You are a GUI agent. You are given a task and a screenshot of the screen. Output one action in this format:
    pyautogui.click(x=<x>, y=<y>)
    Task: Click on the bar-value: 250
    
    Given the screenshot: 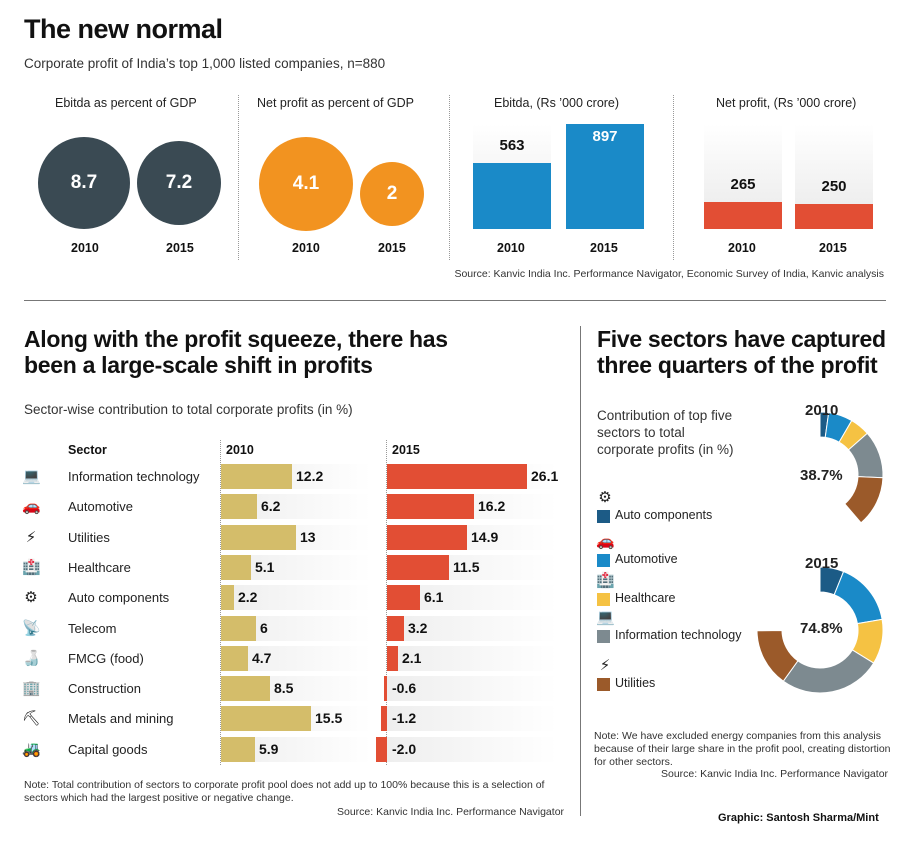 What is the action you would take?
    pyautogui.click(x=834, y=186)
    